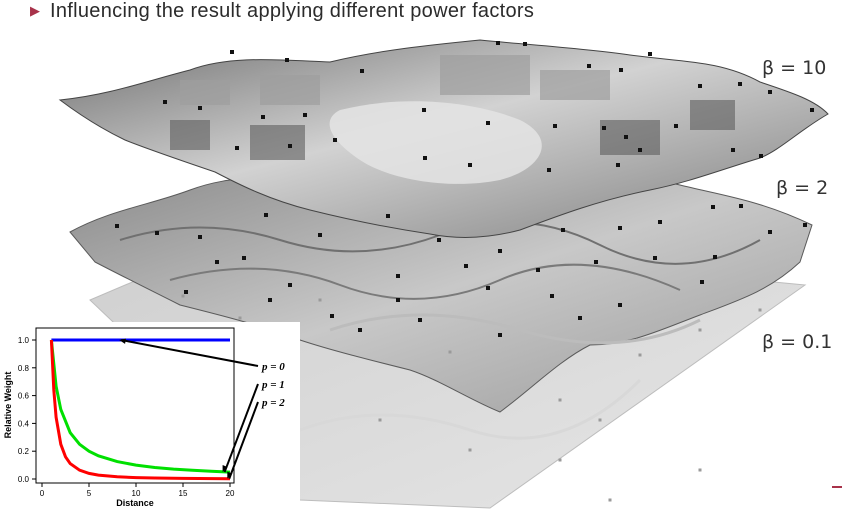  I want to click on y-tick-label: 0.4, so click(24, 423).